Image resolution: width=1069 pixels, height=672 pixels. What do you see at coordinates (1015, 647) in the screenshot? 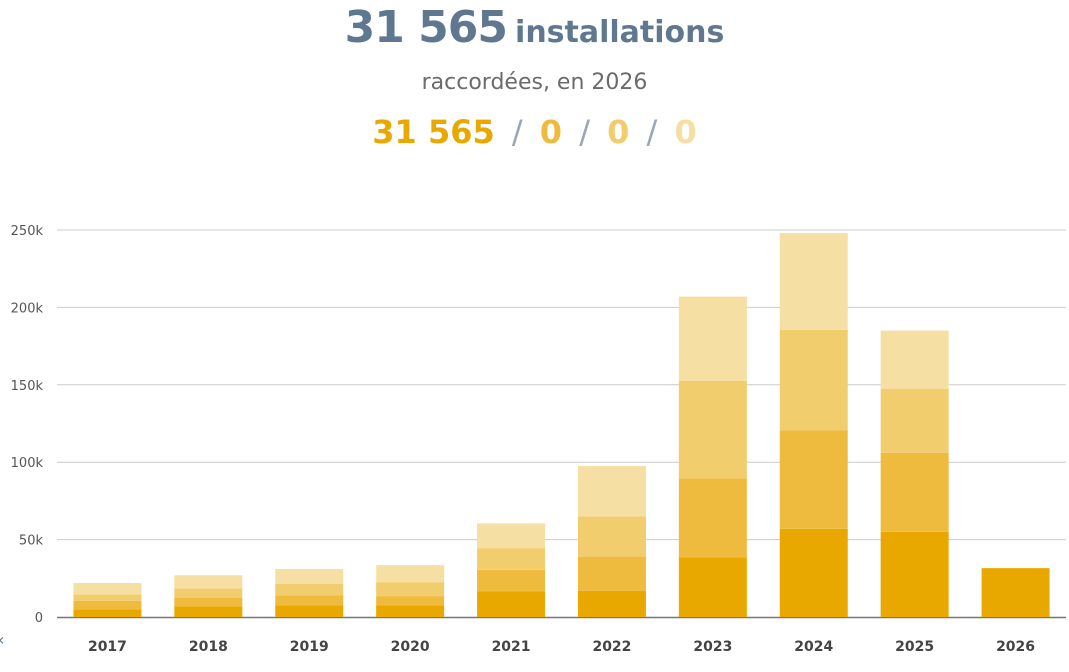
I see `x-tick-label: 2026` at bounding box center [1015, 647].